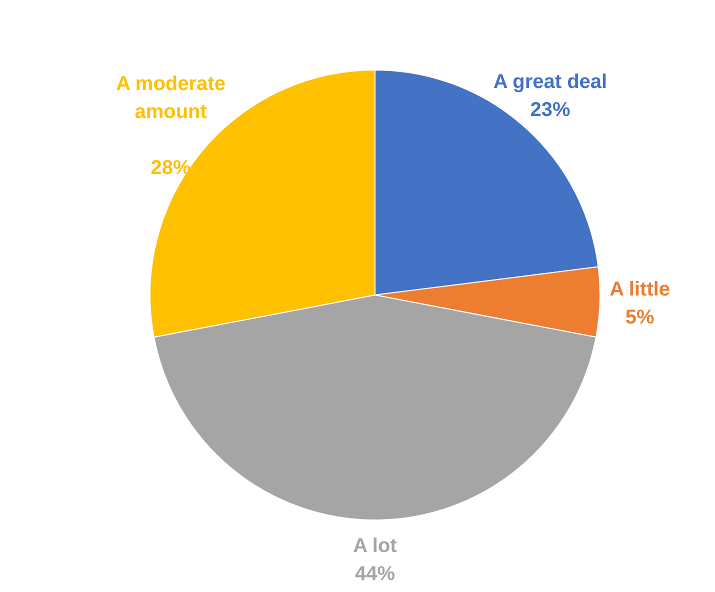 The width and height of the screenshot is (715, 592). What do you see at coordinates (375, 574) in the screenshot?
I see `data-label: 44%` at bounding box center [375, 574].